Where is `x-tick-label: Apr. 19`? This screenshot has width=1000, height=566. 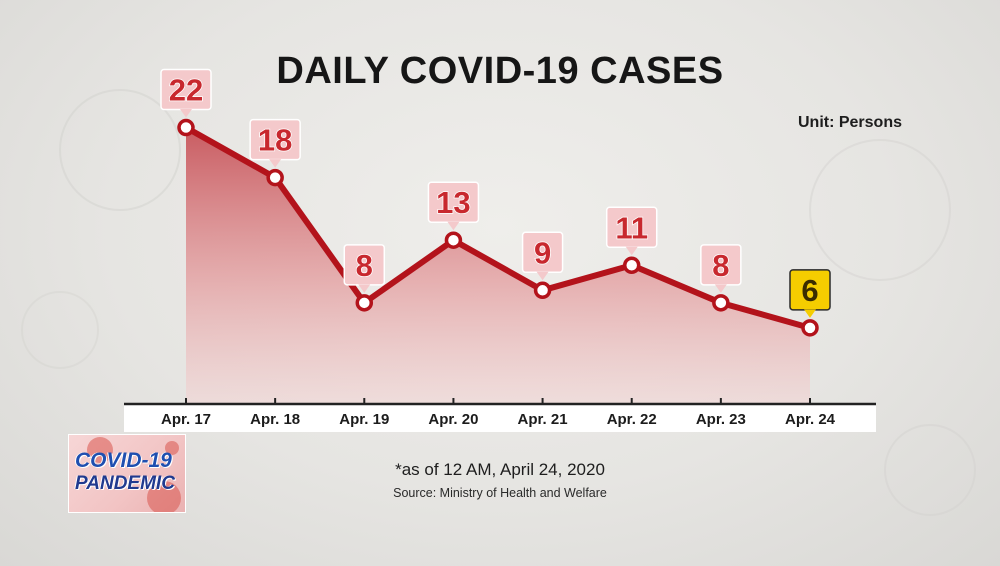
x-tick-label: Apr. 19 is located at coordinates (364, 419).